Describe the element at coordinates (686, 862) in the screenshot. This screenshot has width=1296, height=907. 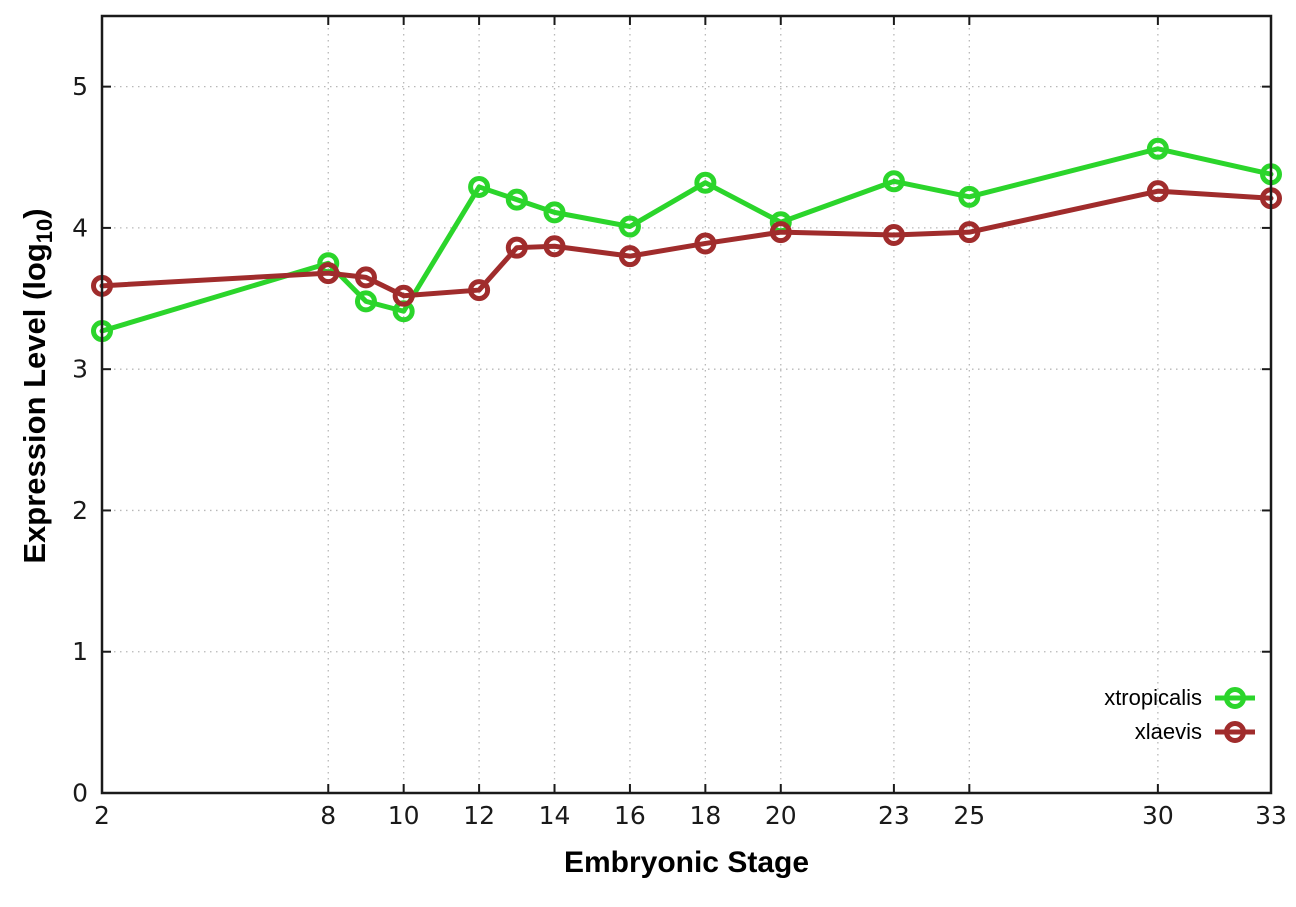
I see `x-axis-title: Embryonic Stage` at that location.